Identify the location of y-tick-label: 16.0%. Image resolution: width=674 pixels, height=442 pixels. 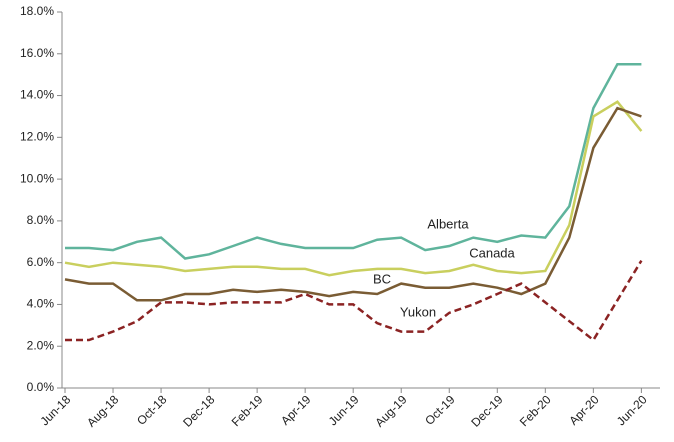
(37, 53).